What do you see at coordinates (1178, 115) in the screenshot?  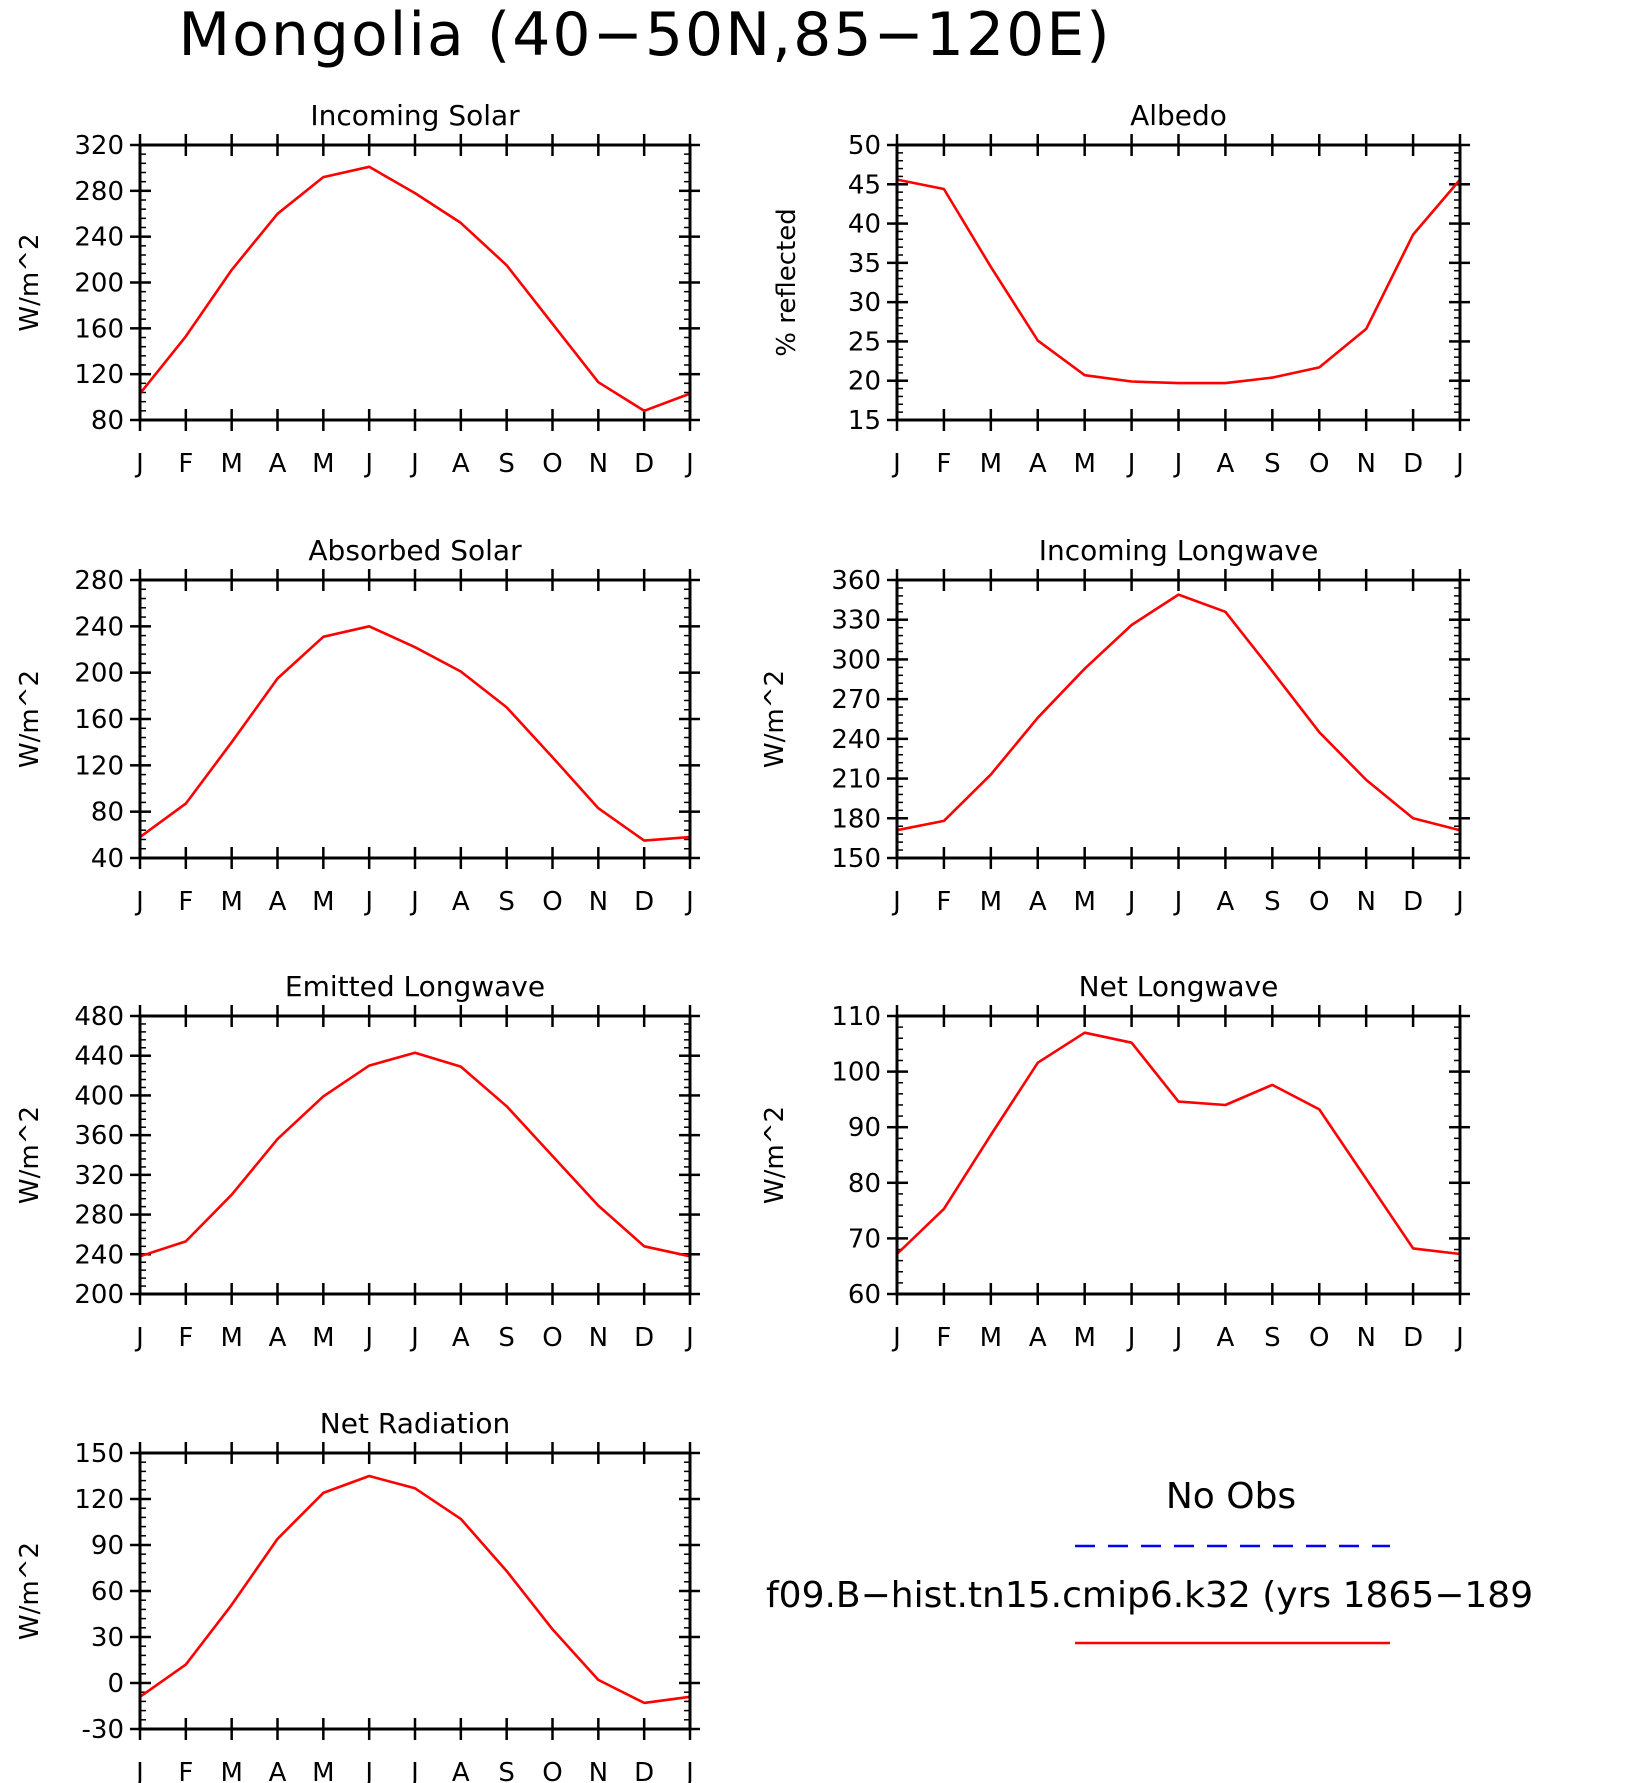 I see `albedo-title: Albedo` at bounding box center [1178, 115].